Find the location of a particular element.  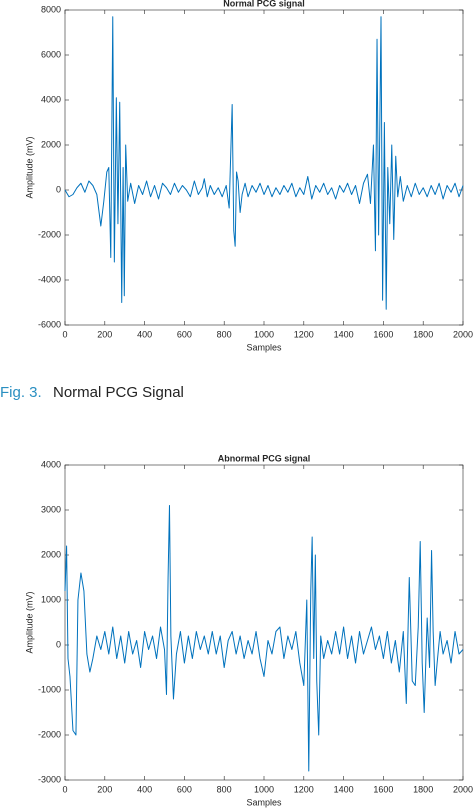

y-tick-label: 6000 is located at coordinates (51, 54).